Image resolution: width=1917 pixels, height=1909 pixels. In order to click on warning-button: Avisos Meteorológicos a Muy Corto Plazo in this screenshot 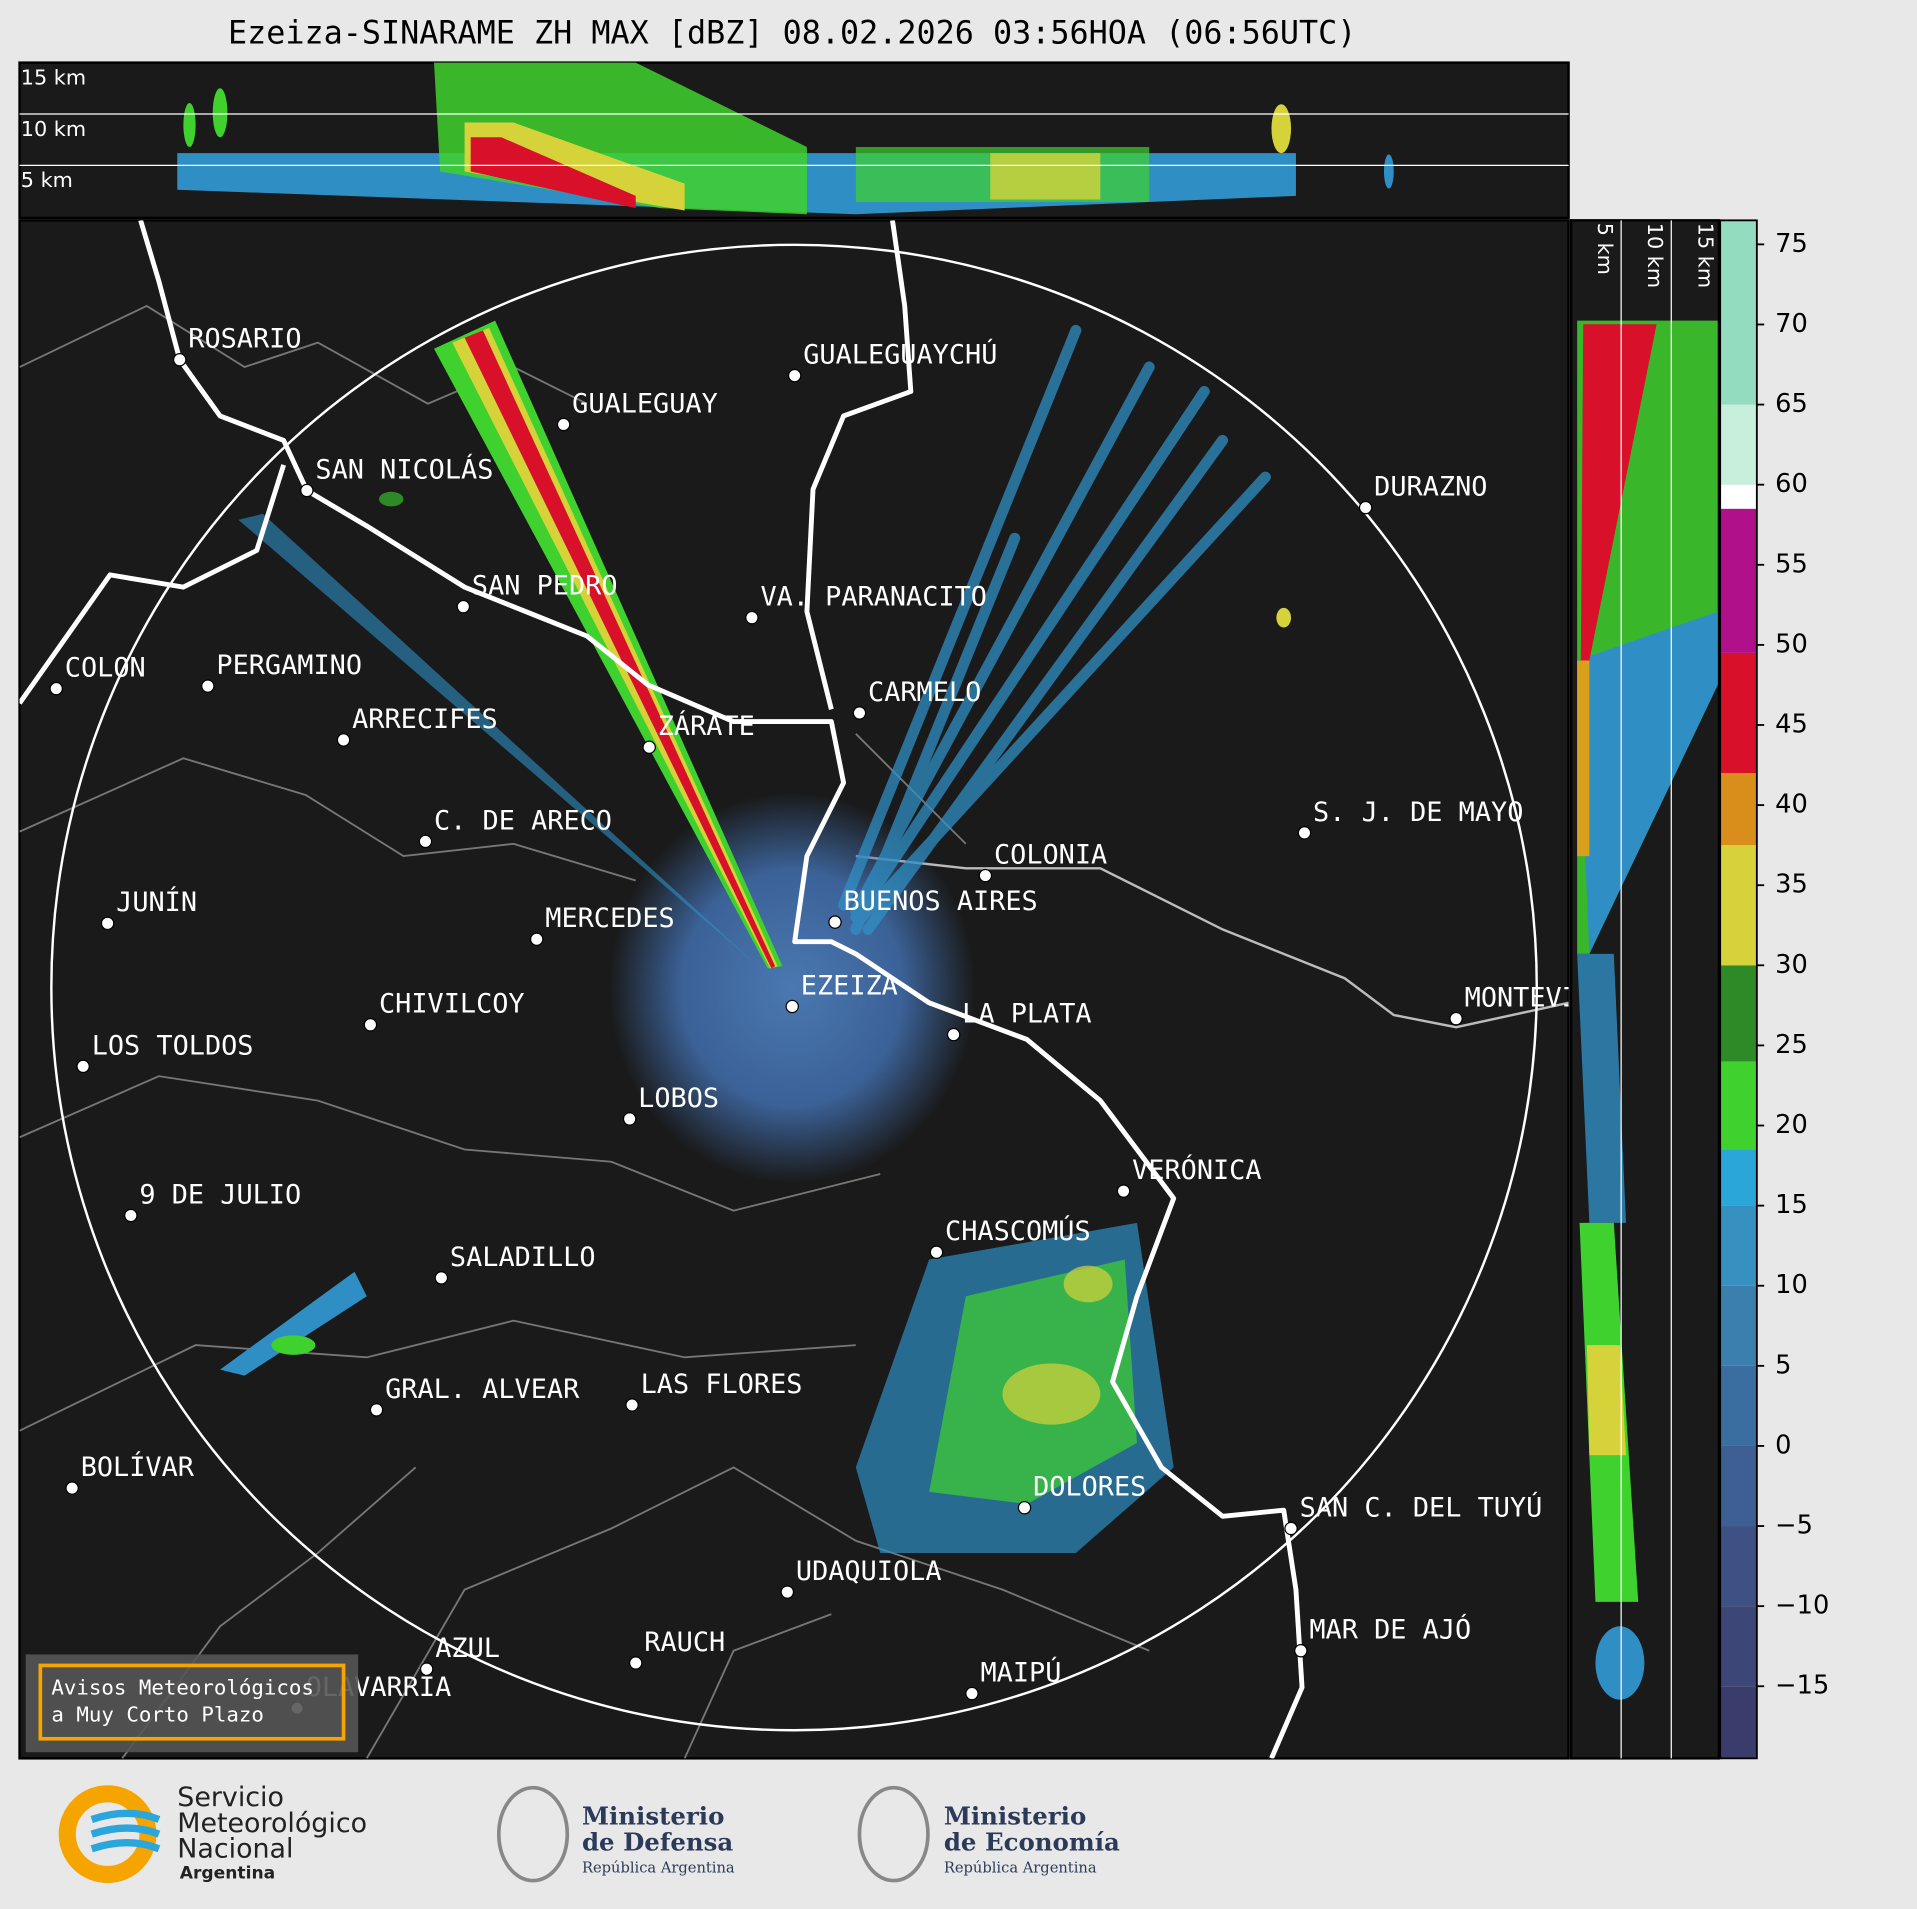, I will do `click(192, 1703)`.